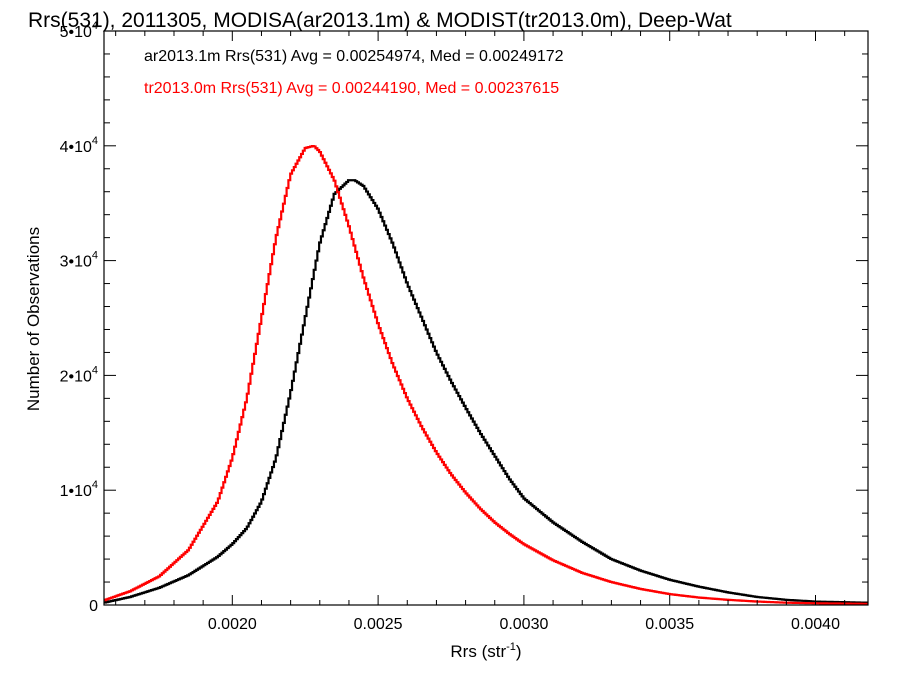  I want to click on y-tick-label: 2•104, so click(79, 374).